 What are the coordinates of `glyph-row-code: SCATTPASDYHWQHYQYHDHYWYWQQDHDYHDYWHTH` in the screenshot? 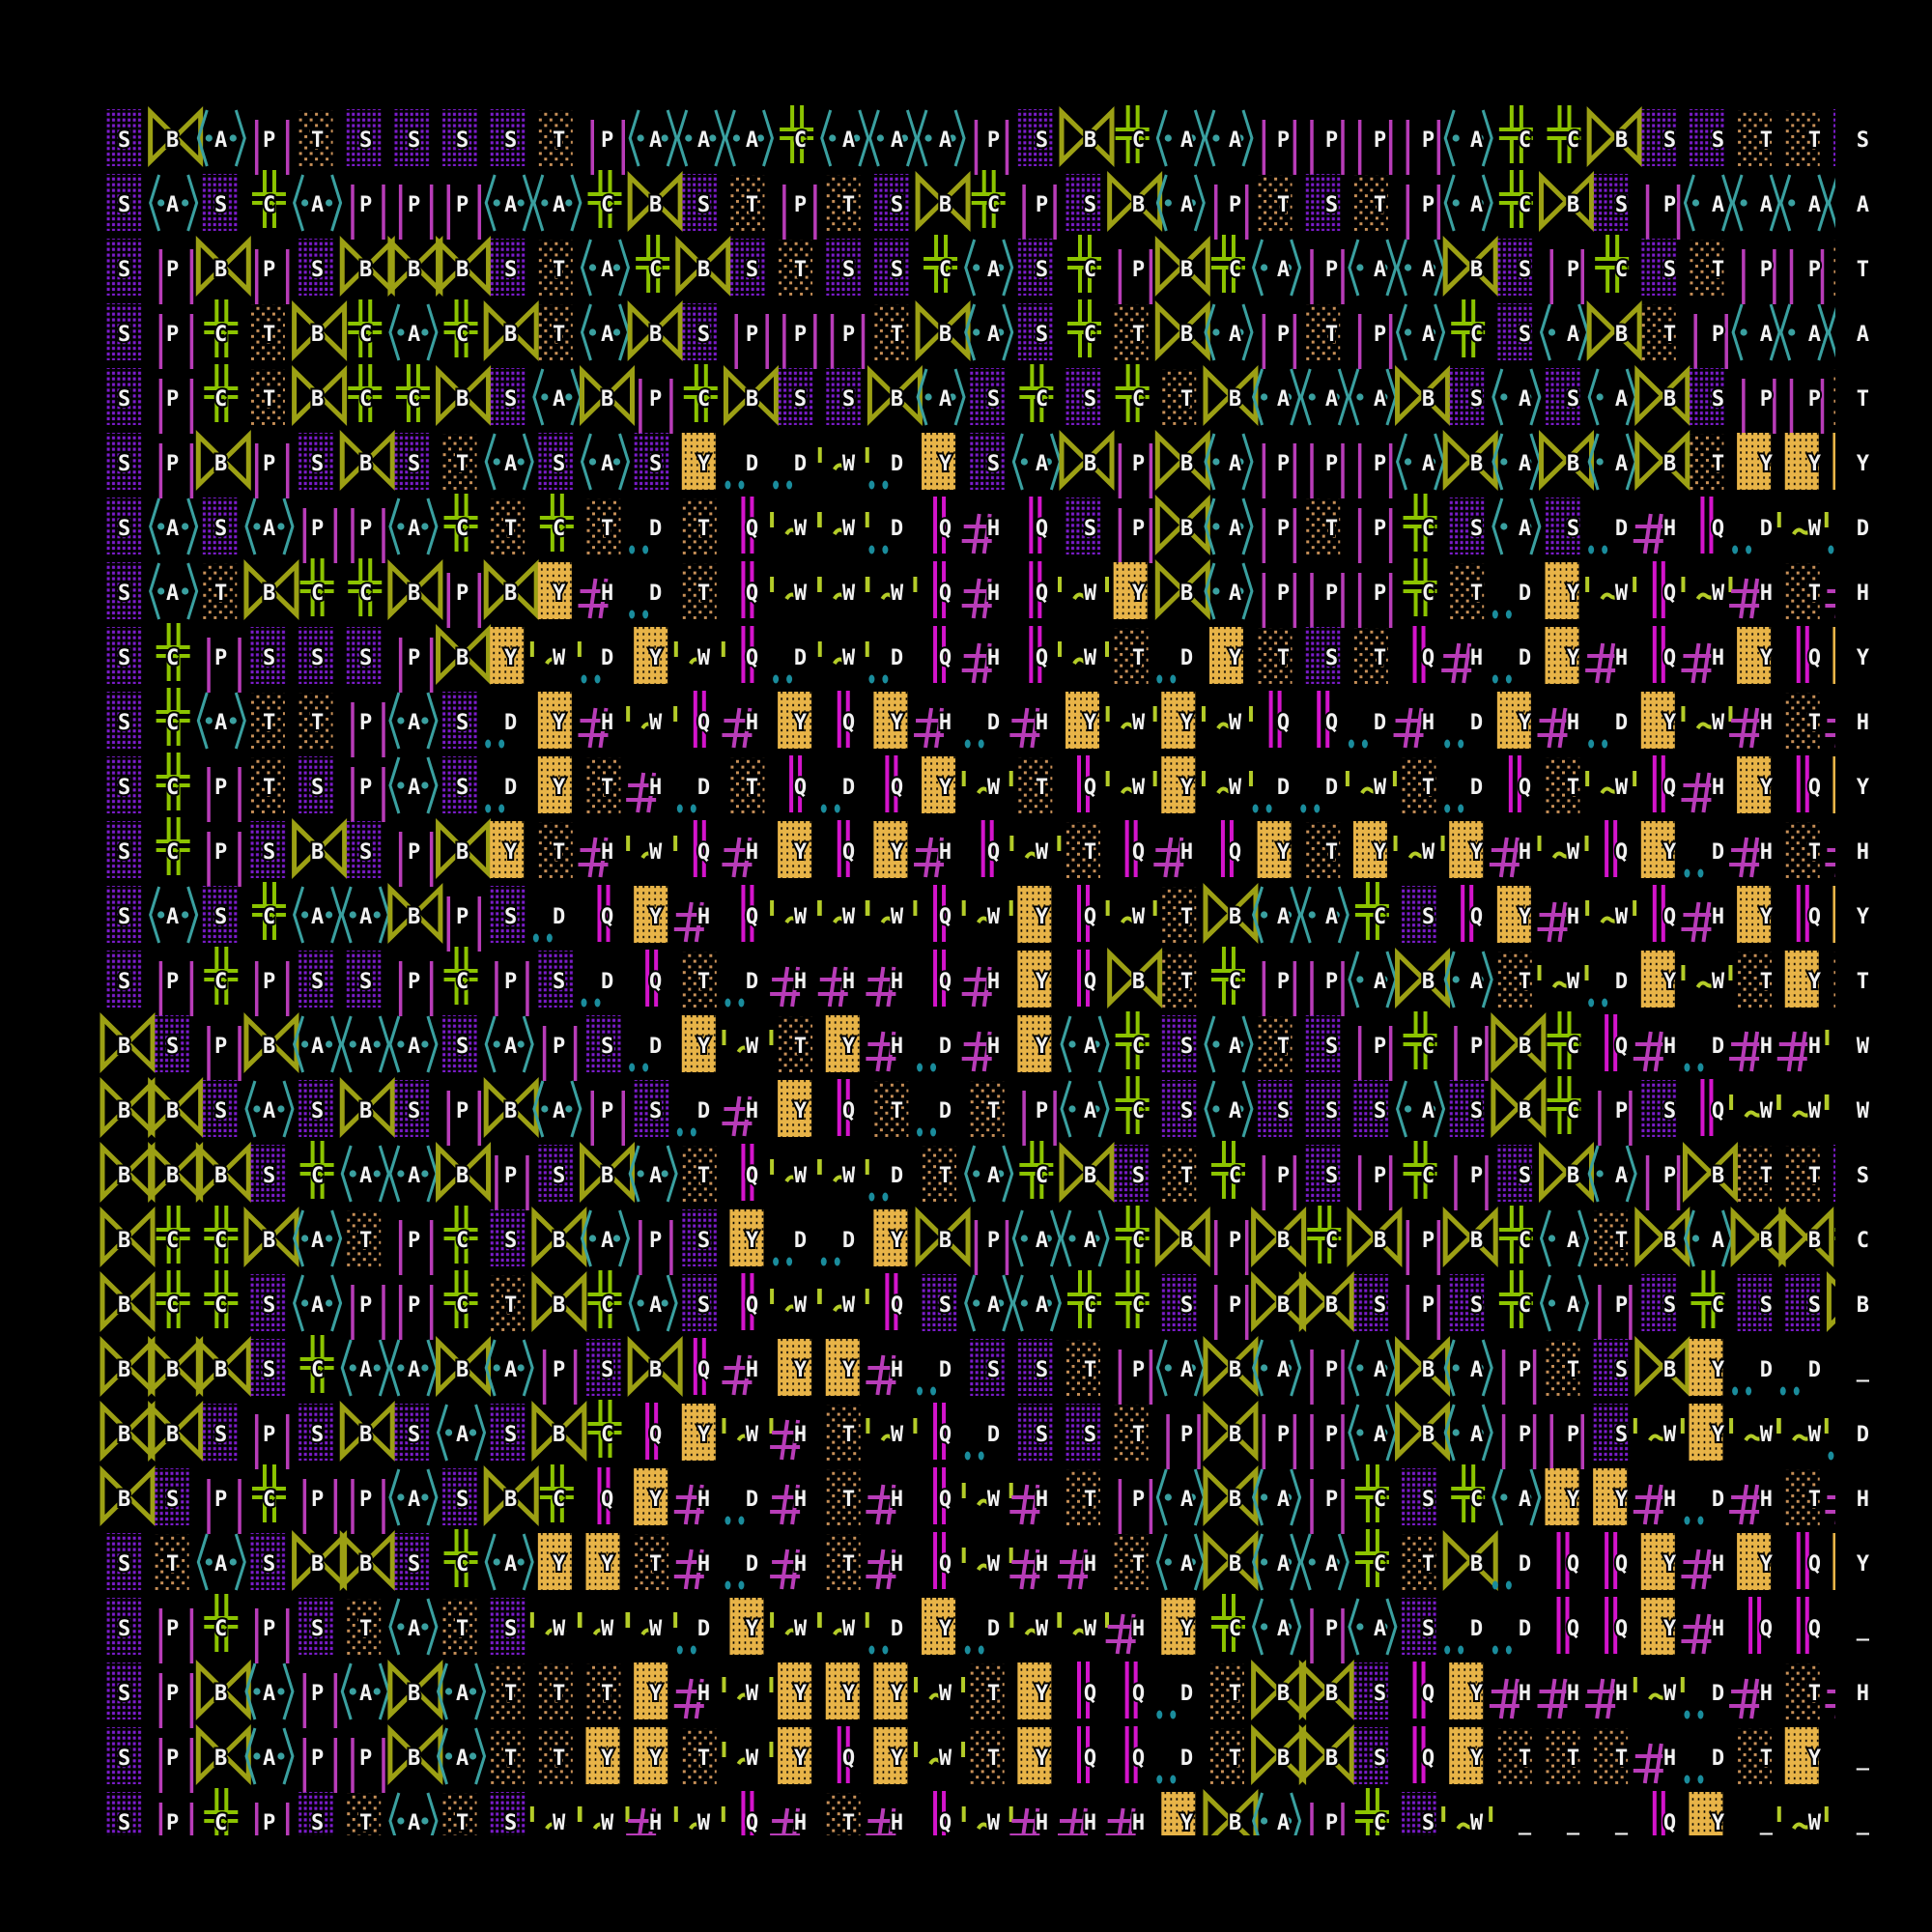 It's located at (993, 723).